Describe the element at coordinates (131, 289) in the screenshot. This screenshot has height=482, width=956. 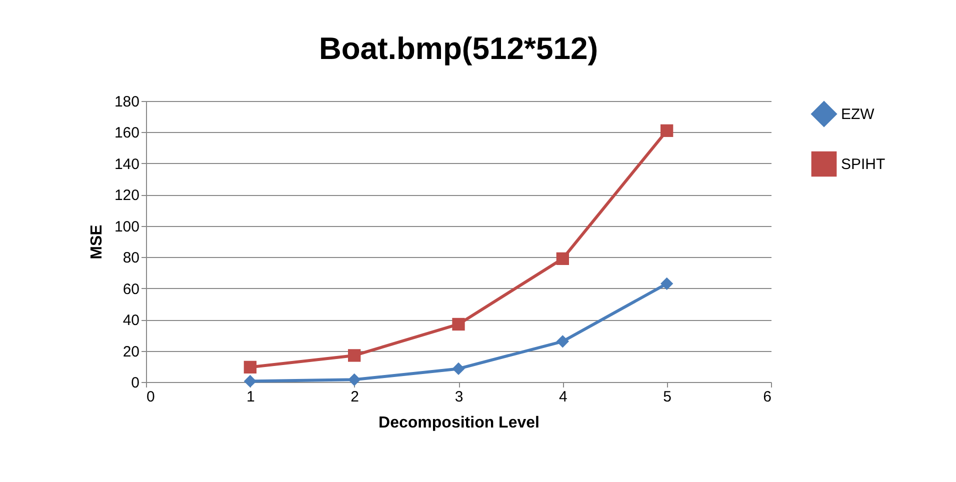
I see `y-tick-label: 60` at that location.